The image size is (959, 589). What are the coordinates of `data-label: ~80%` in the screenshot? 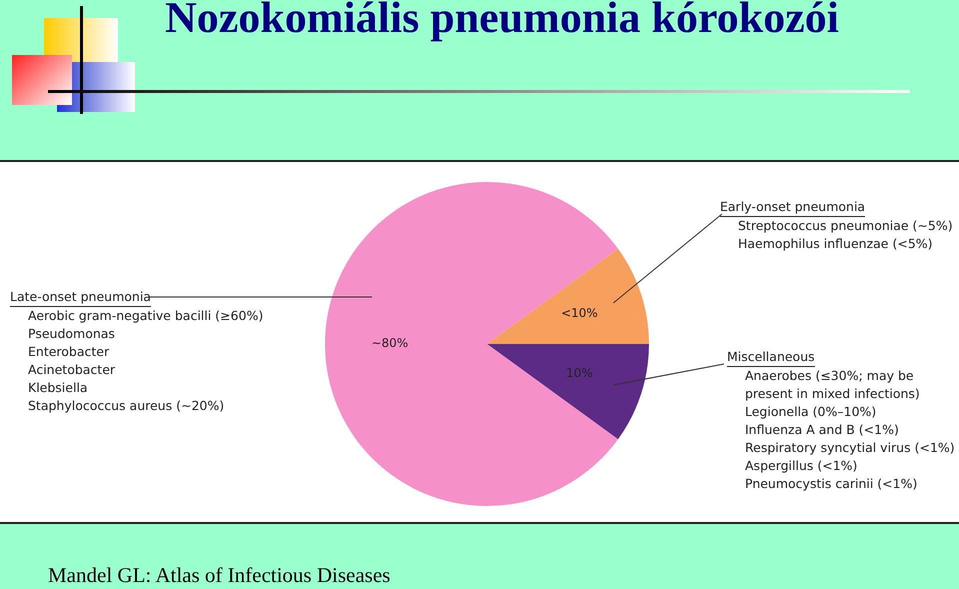 It's located at (389, 343).